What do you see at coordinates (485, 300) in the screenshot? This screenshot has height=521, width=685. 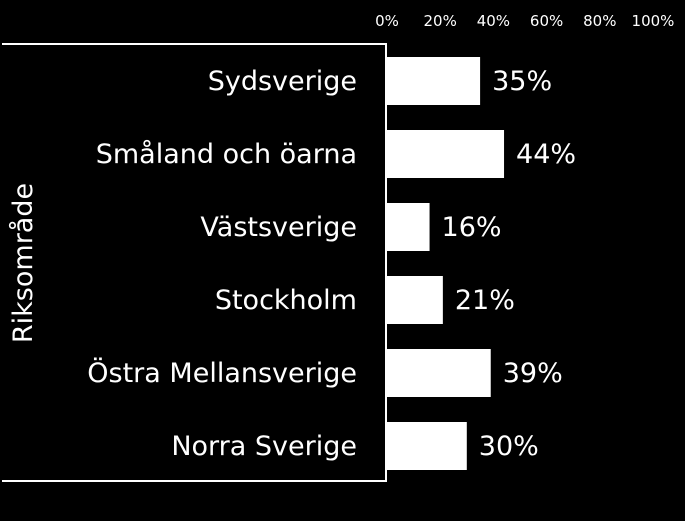 I see `value-label: 21%` at bounding box center [485, 300].